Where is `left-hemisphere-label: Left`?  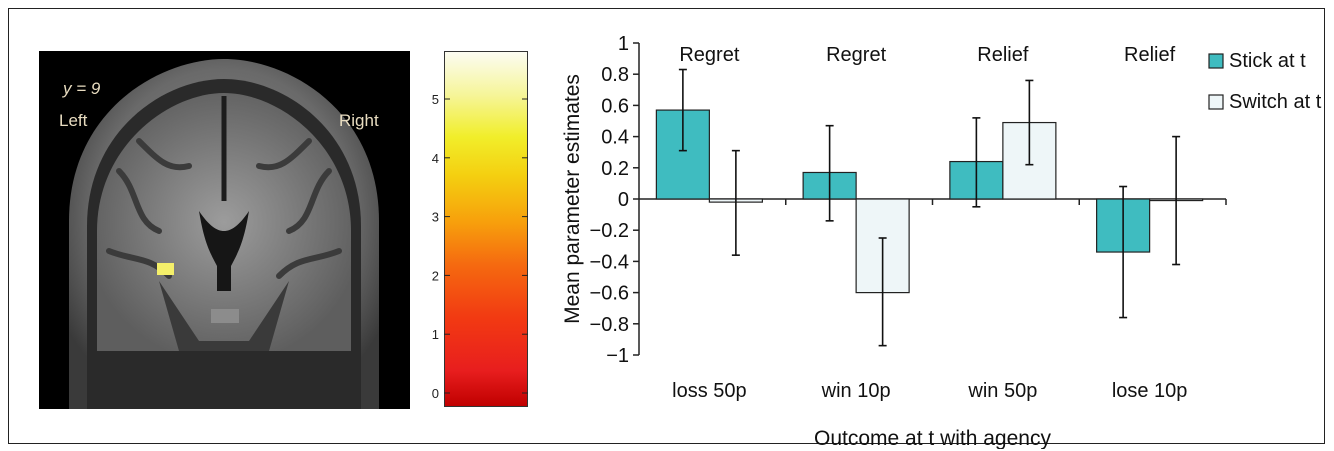 left-hemisphere-label: Left is located at coordinates (73, 120).